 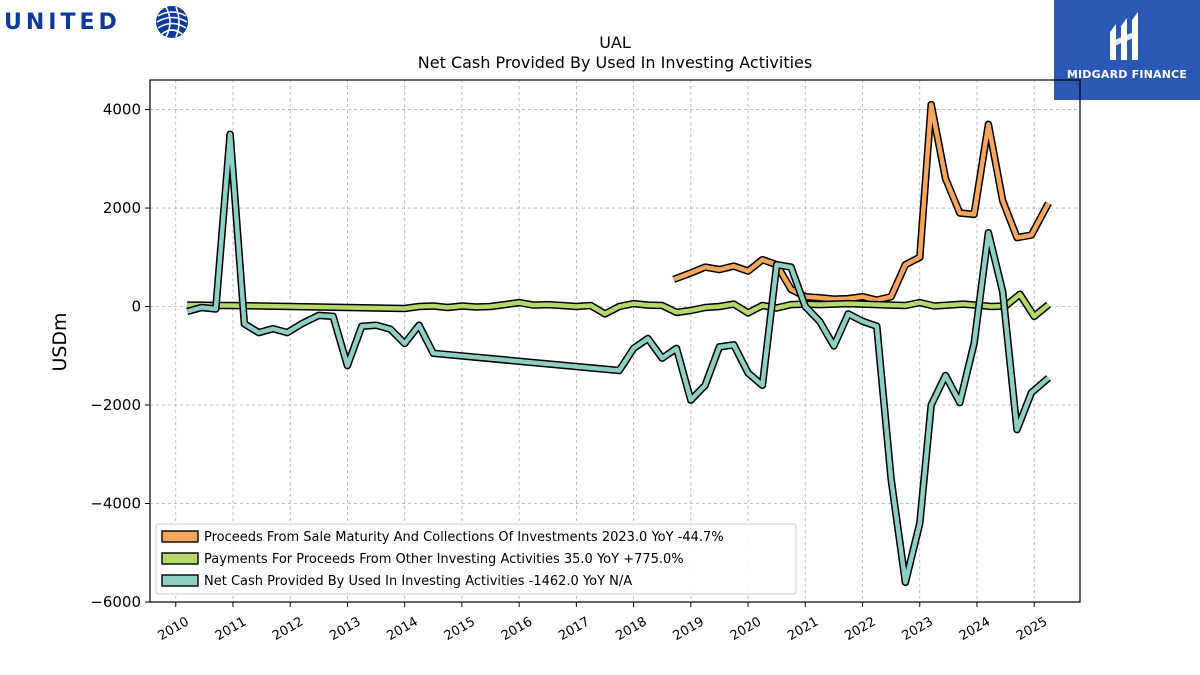 I want to click on x-tick-label: 2016, so click(x=517, y=629).